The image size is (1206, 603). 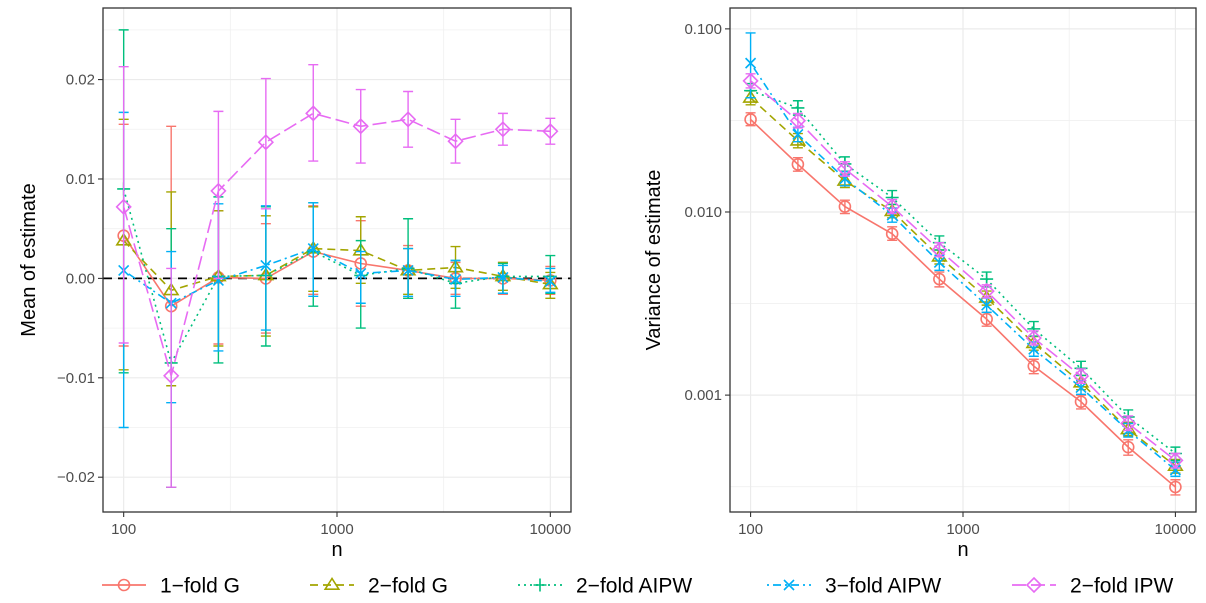 What do you see at coordinates (654, 260) in the screenshot?
I see `y-axis-title: Variance of estimate` at bounding box center [654, 260].